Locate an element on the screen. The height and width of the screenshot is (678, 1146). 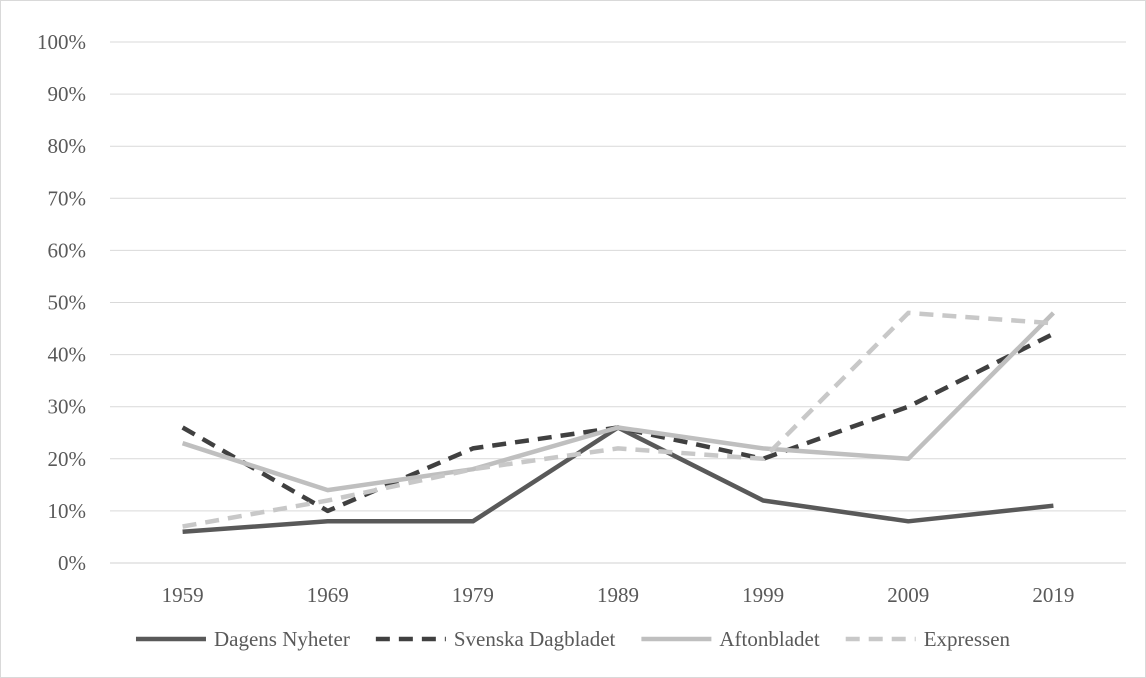
legend-item: Dagens Nyheter is located at coordinates (242, 639).